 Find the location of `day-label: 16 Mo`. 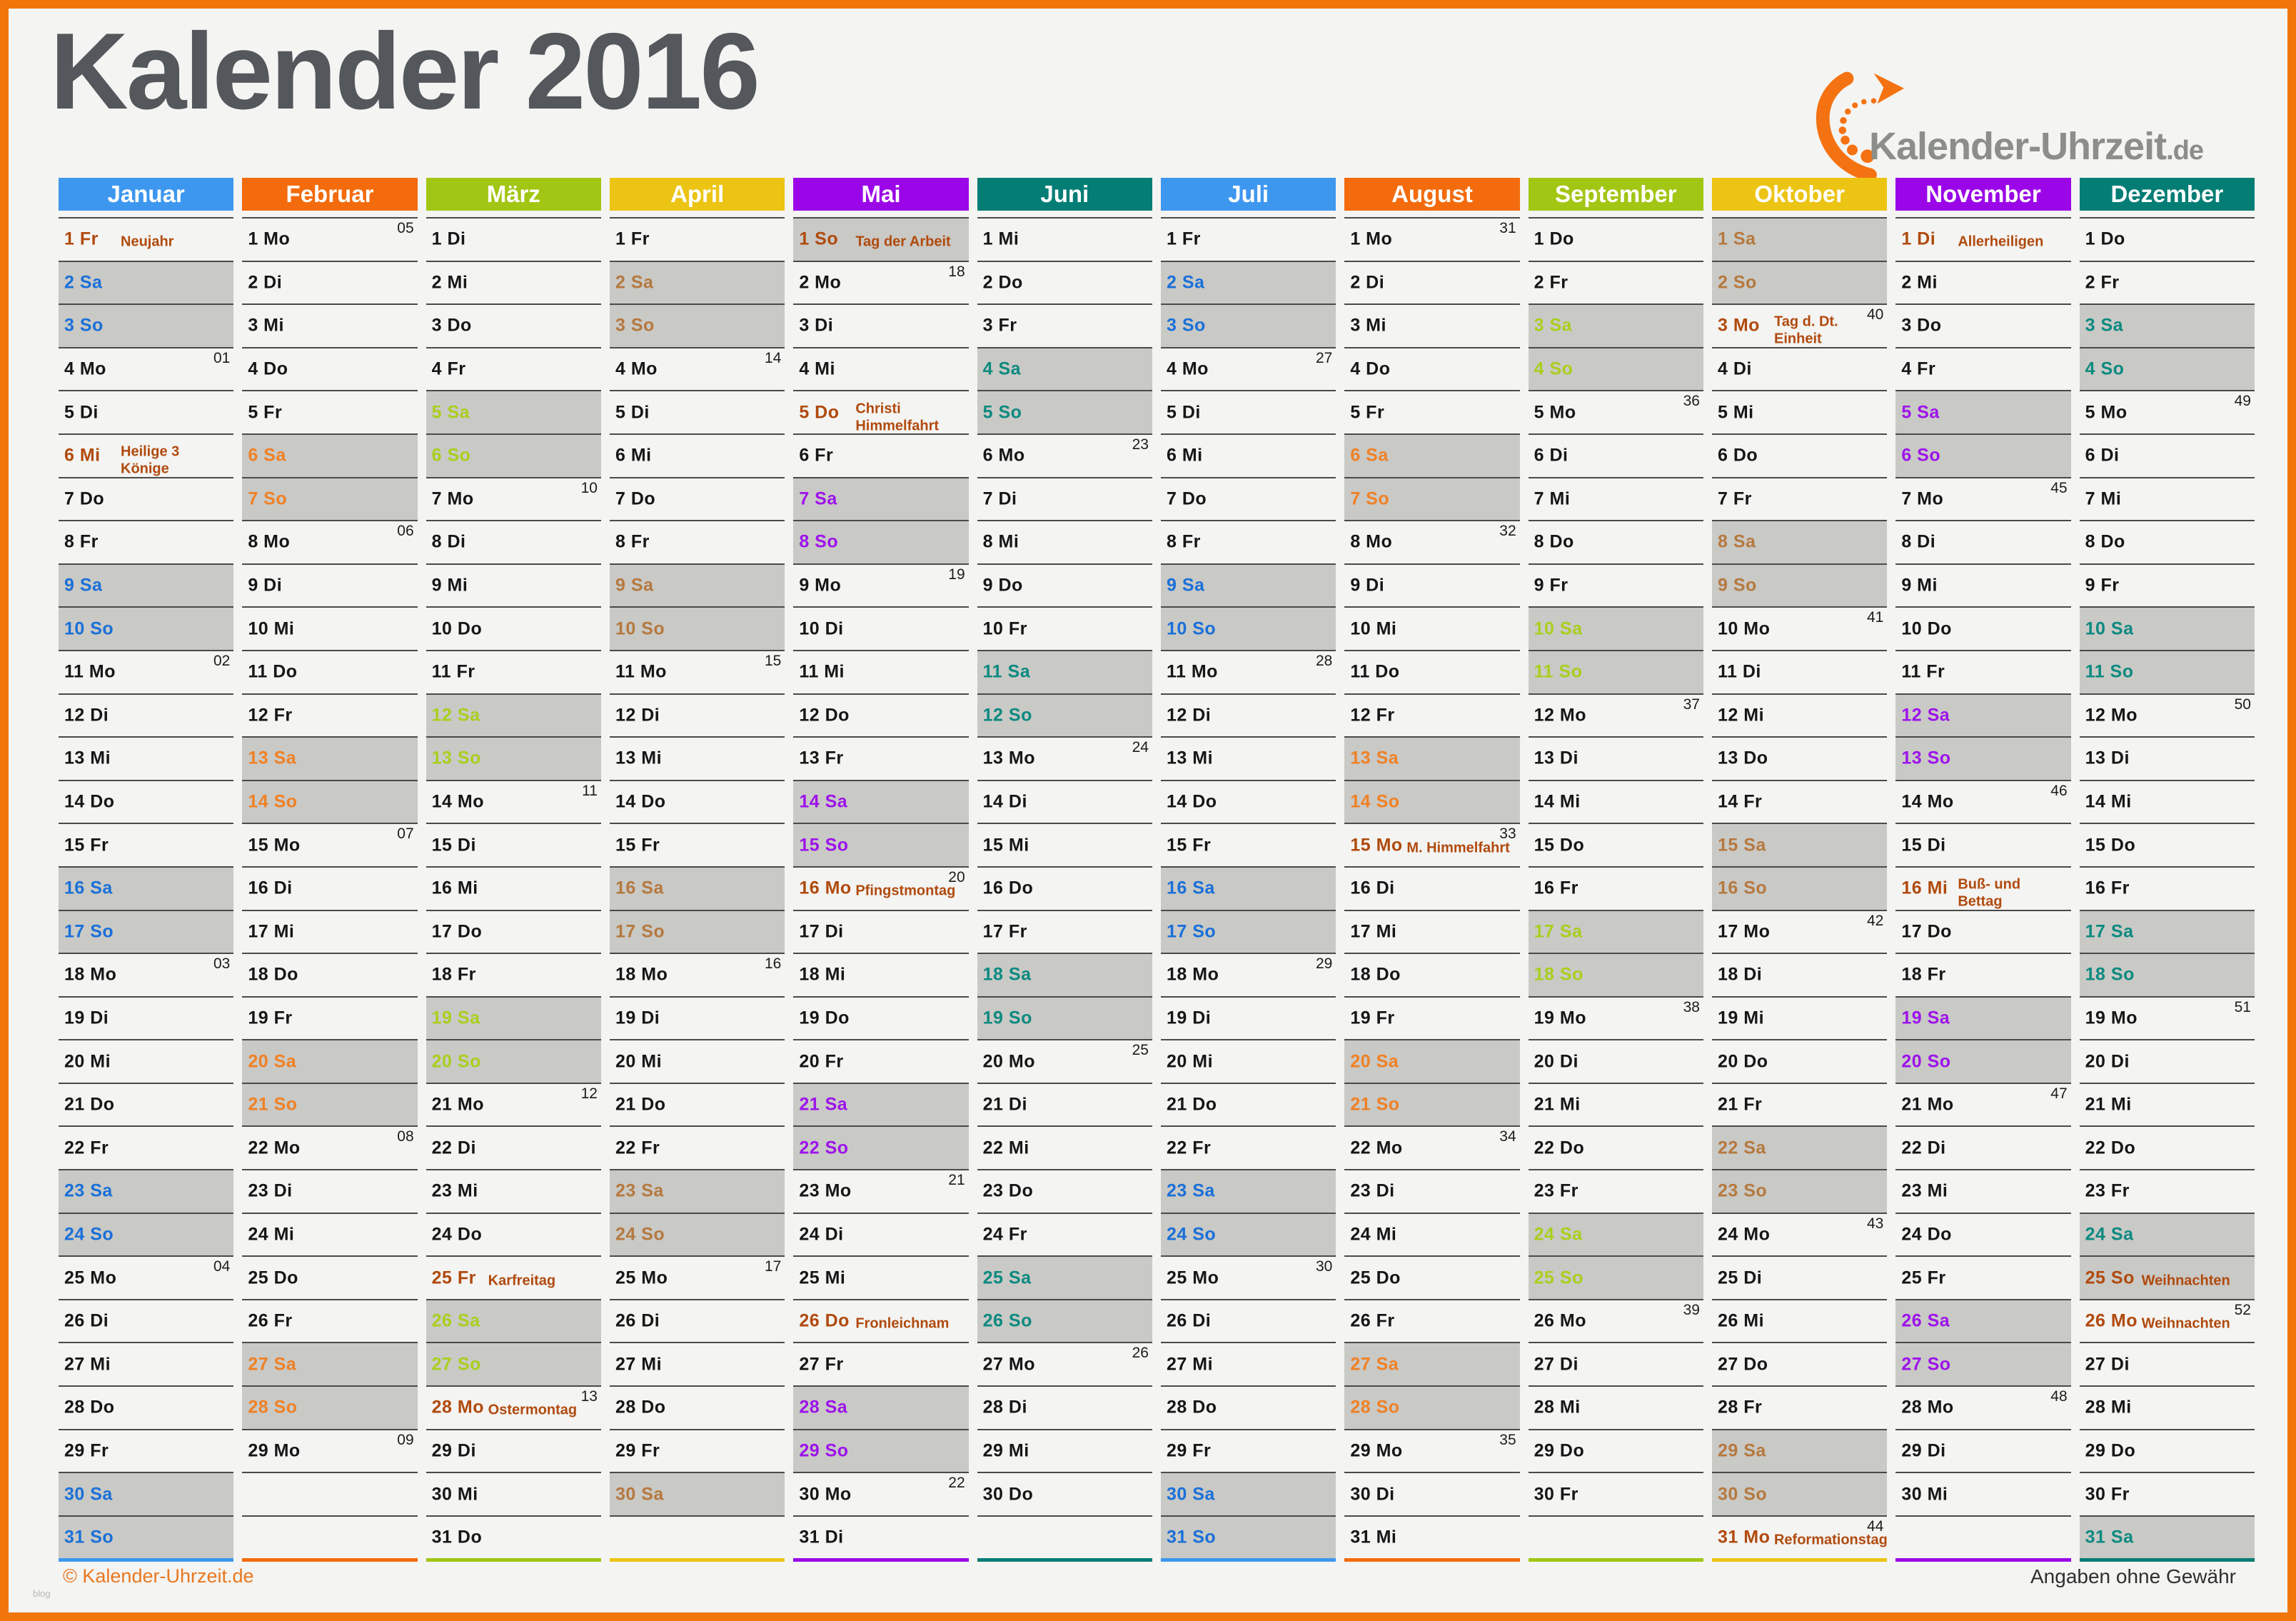

day-label: 16 Mo is located at coordinates (825, 888).